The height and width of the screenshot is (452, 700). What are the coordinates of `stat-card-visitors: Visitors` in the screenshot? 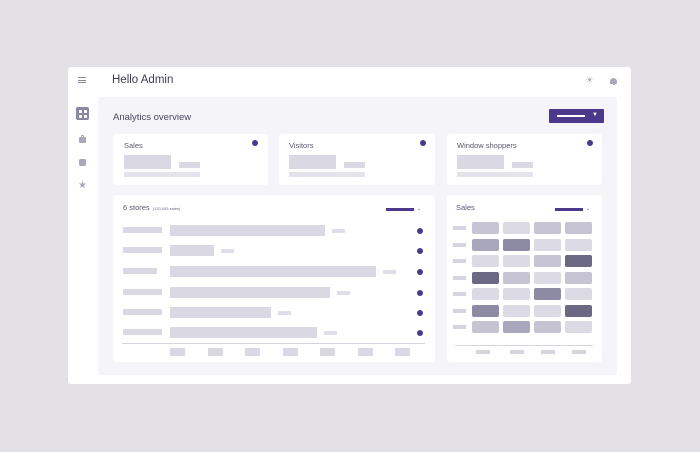 It's located at (357, 159).